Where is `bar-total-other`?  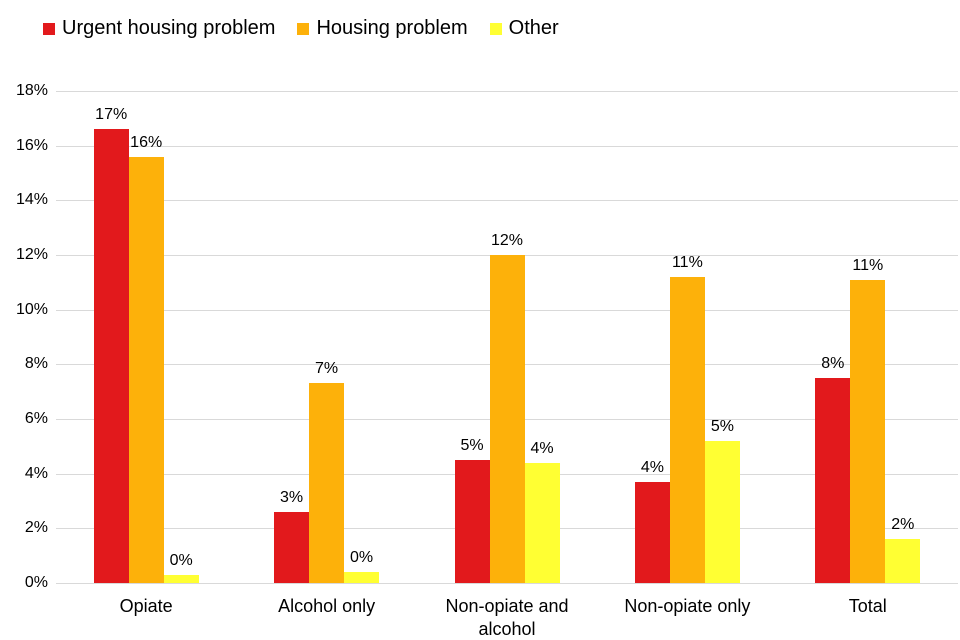 bar-total-other is located at coordinates (903, 561).